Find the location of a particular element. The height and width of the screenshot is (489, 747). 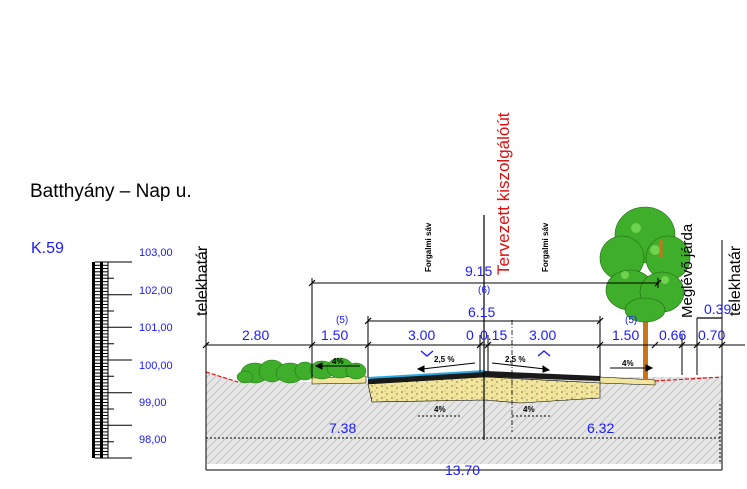

asphalt-wearing-course is located at coordinates (426, 374).